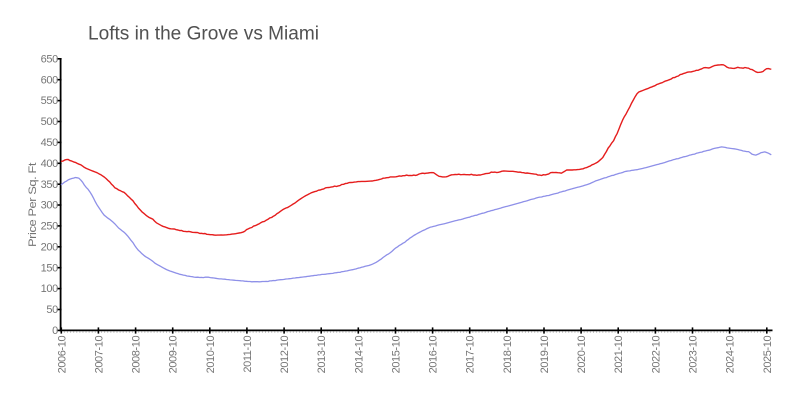 Image resolution: width=800 pixels, height=400 pixels. I want to click on svg-text: 2023-10, so click(694, 355).